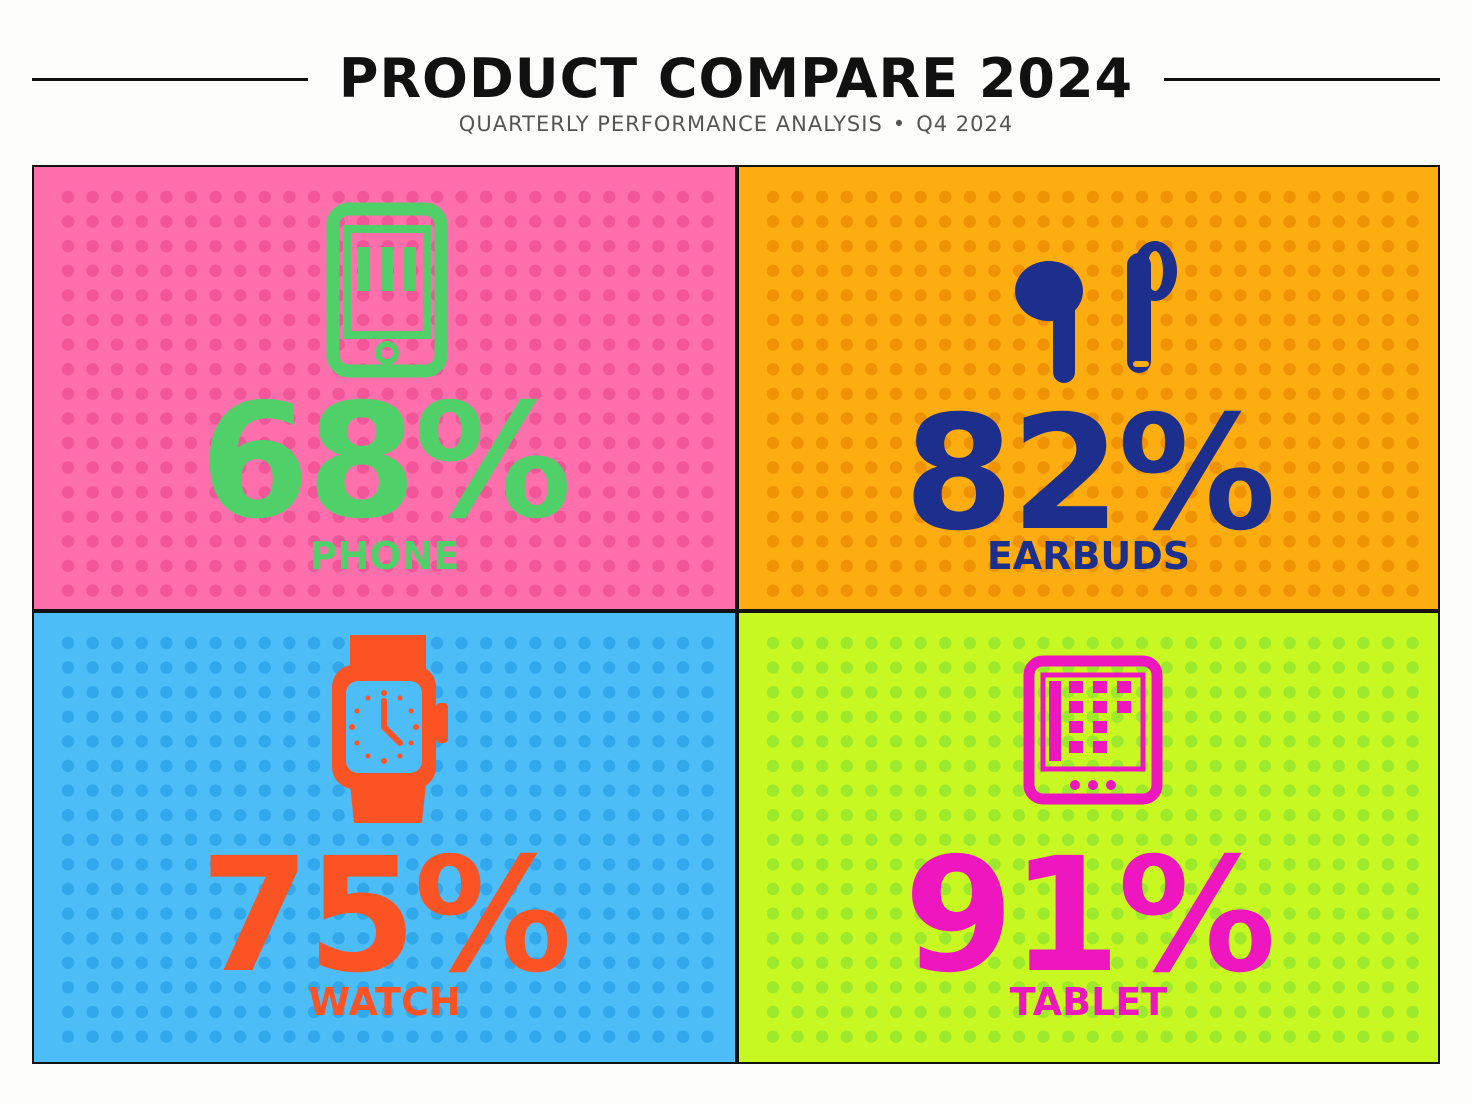  I want to click on tablet-icon, so click(1093, 730).